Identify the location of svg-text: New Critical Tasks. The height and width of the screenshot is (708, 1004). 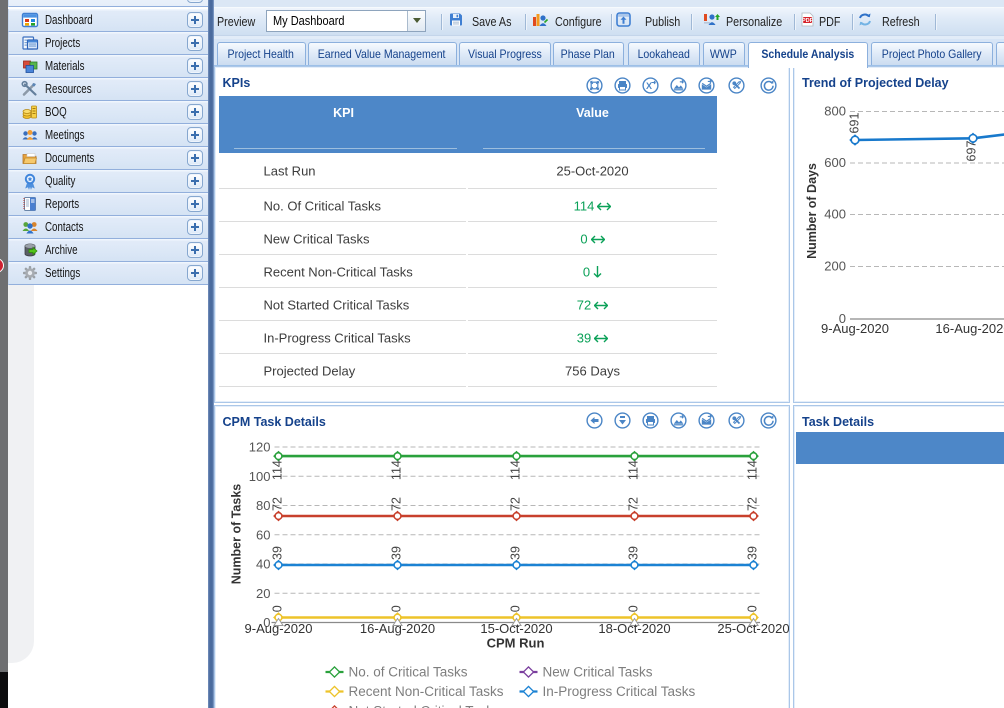
(597, 671).